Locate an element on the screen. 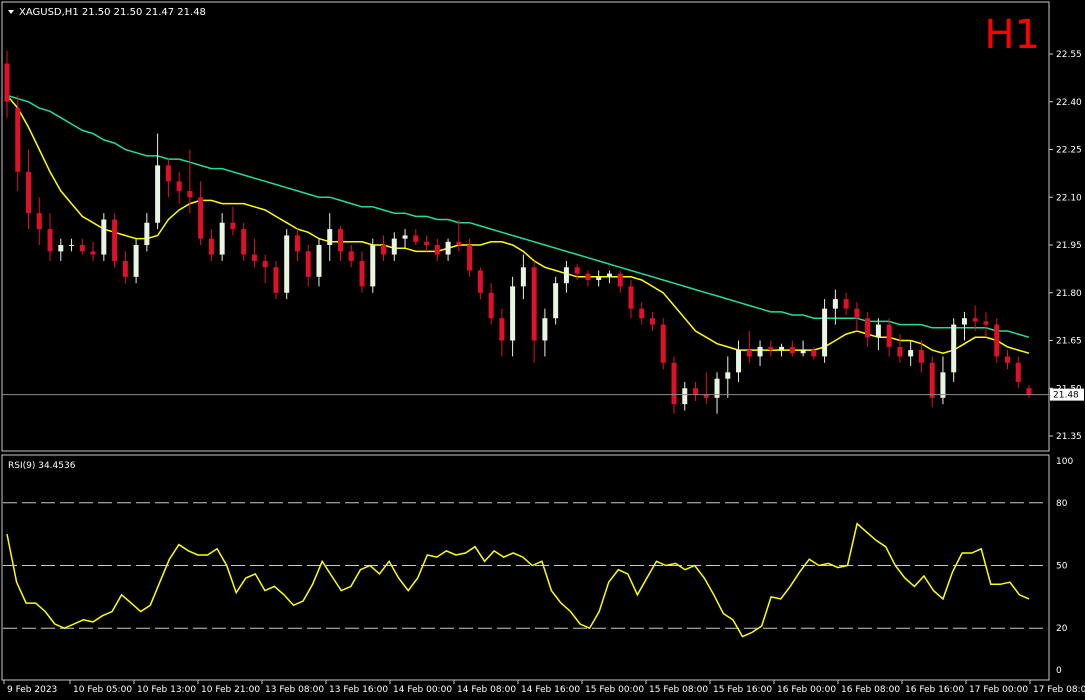 The image size is (1085, 700). time-tick-label: 16 Feb 00:00 is located at coordinates (806, 690).